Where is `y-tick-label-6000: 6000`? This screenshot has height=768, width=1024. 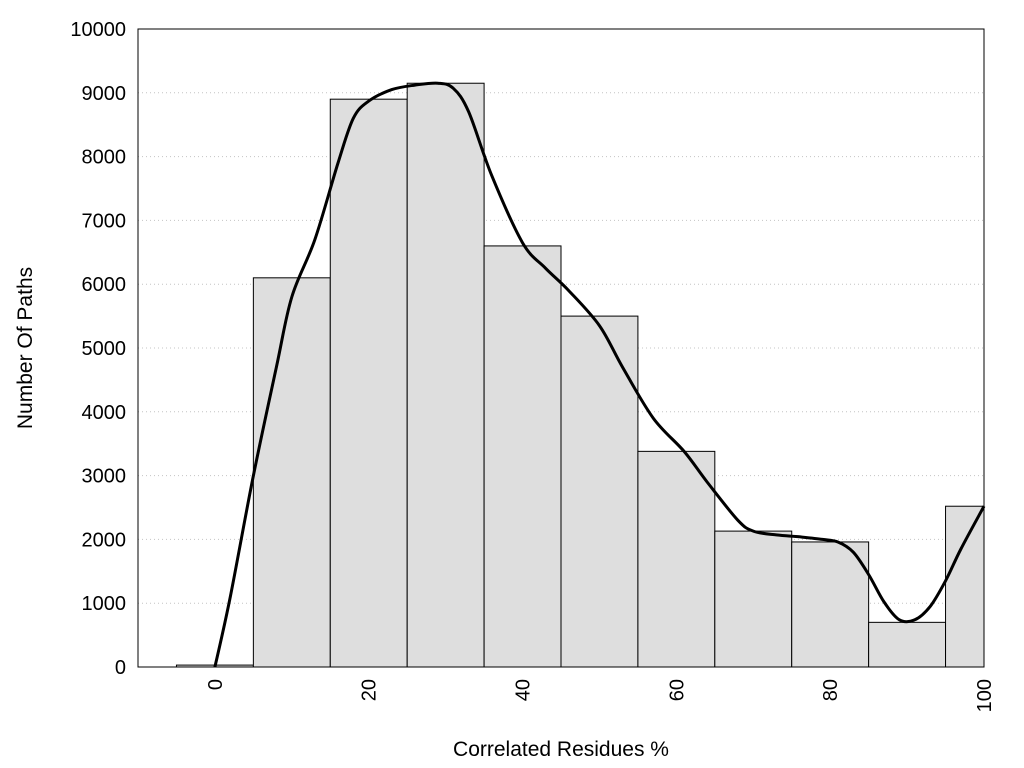
y-tick-label-6000: 6000 is located at coordinates (104, 285).